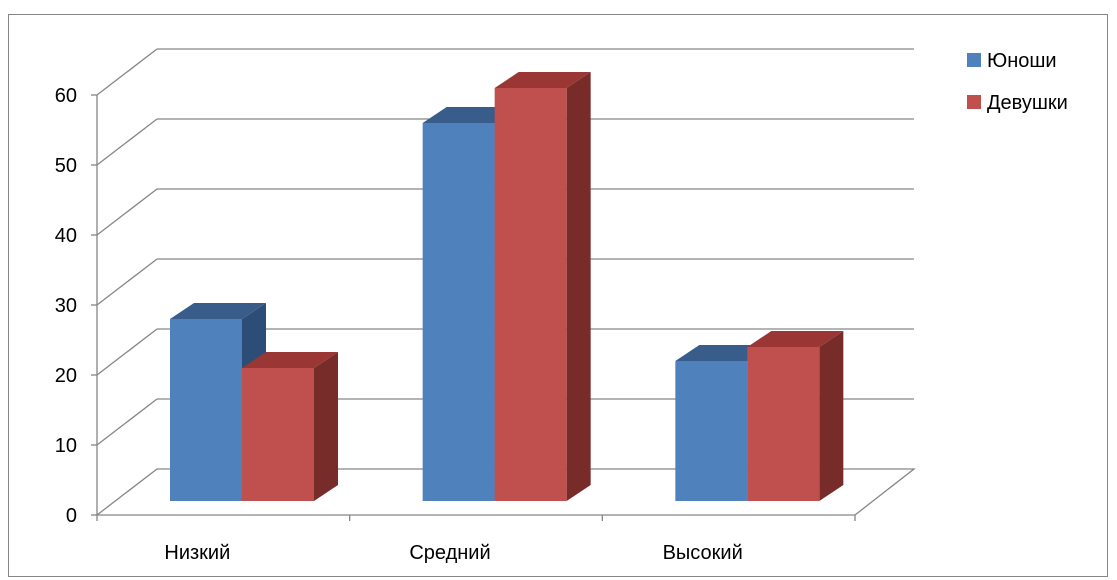 Image resolution: width=1117 pixels, height=580 pixels. I want to click on y-tick-label: 60, so click(66, 96).